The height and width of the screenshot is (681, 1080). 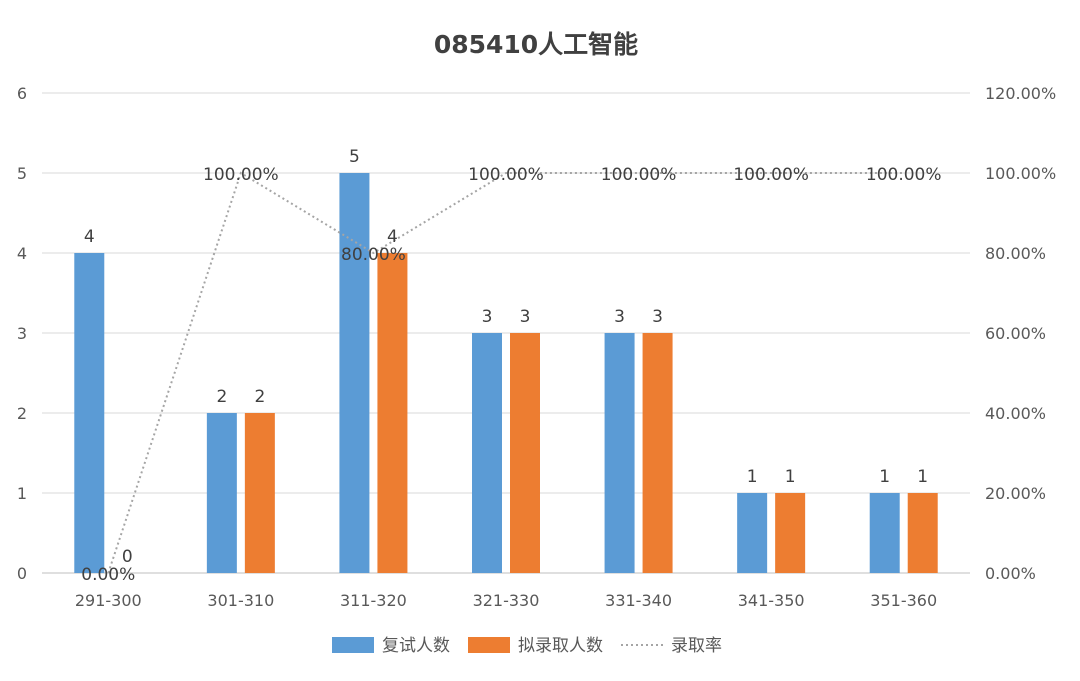 I want to click on rate-value-label: 0.00%, so click(x=108, y=575).